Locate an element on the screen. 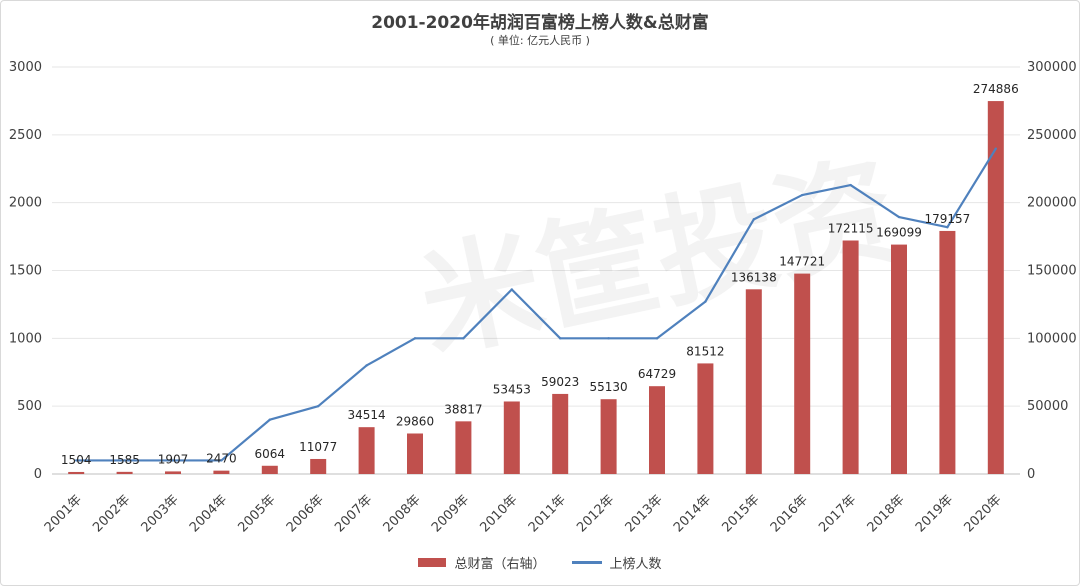 Image resolution: width=1080 pixels, height=586 pixels. x-tick-label: 2002年 is located at coordinates (111, 513).